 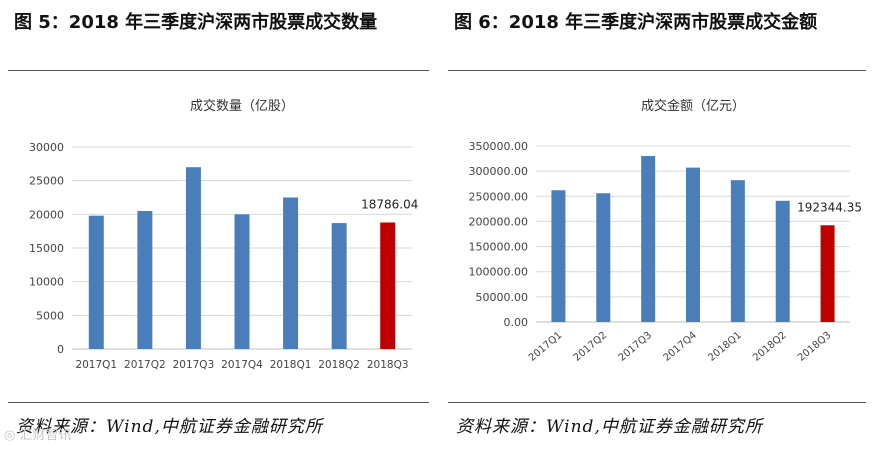 I want to click on y-tick-label: 10000, so click(x=46, y=282).